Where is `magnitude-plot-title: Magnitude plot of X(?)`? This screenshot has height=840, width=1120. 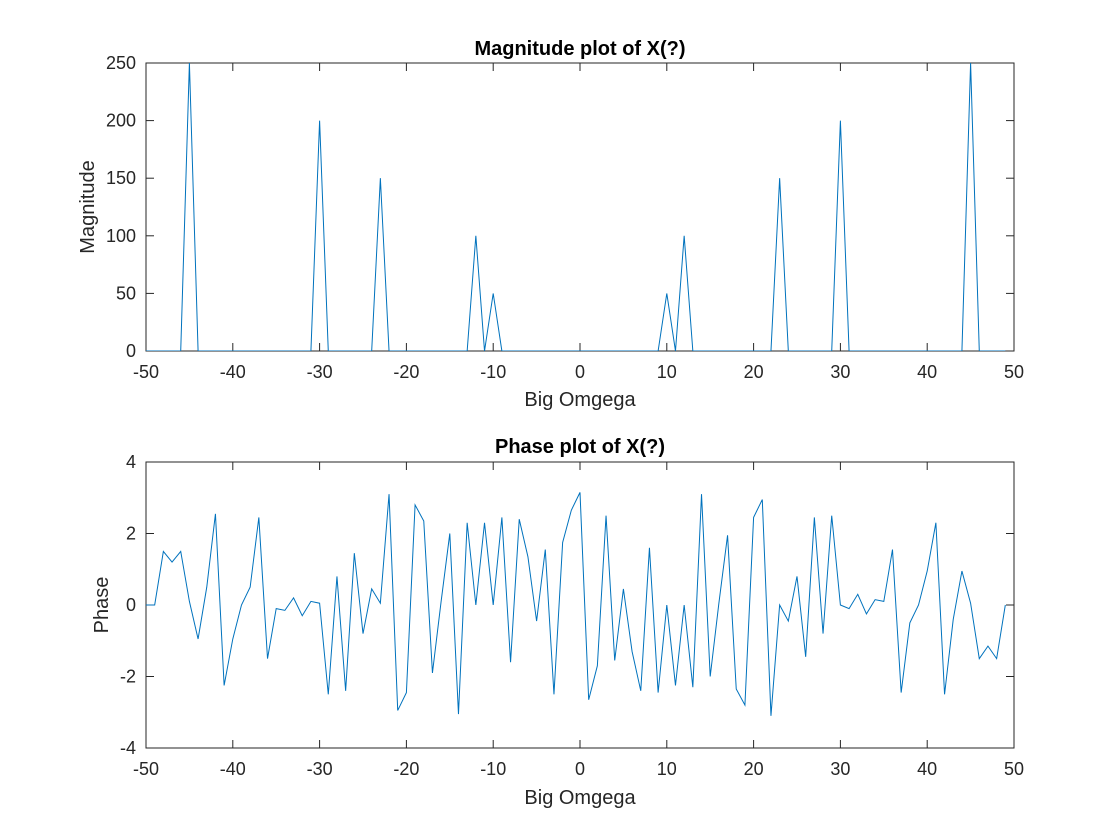 magnitude-plot-title: Magnitude plot of X(?) is located at coordinates (579, 49).